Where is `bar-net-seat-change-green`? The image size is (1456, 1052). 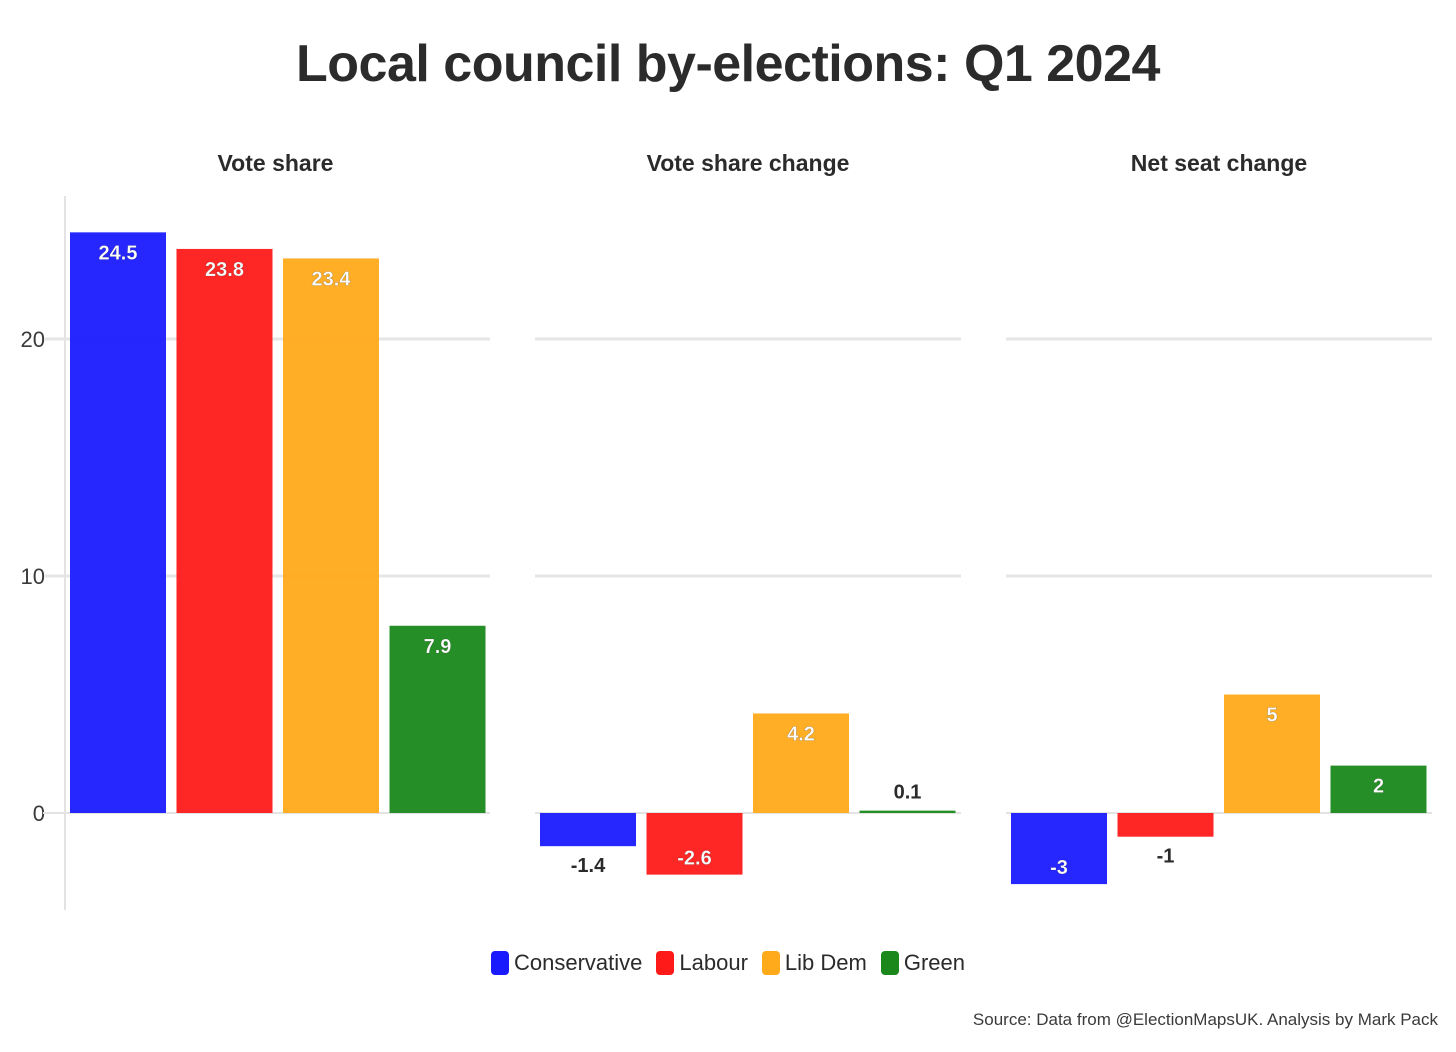
bar-net-seat-change-green is located at coordinates (1378, 789).